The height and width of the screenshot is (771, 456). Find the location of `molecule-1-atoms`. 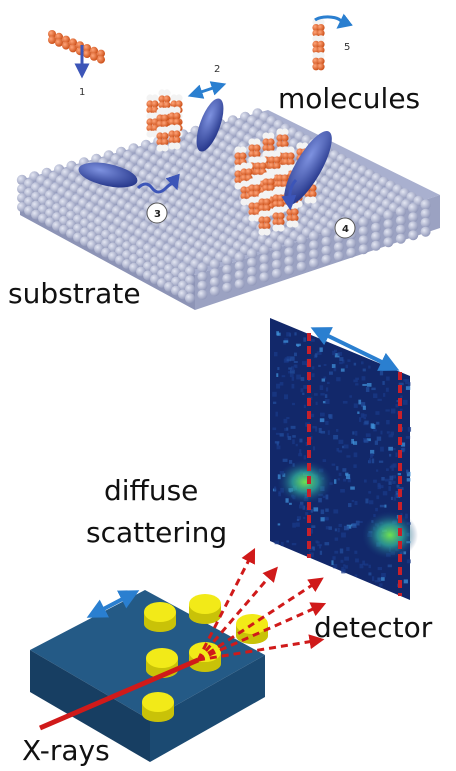

molecule-1-atoms is located at coordinates (76, 47).